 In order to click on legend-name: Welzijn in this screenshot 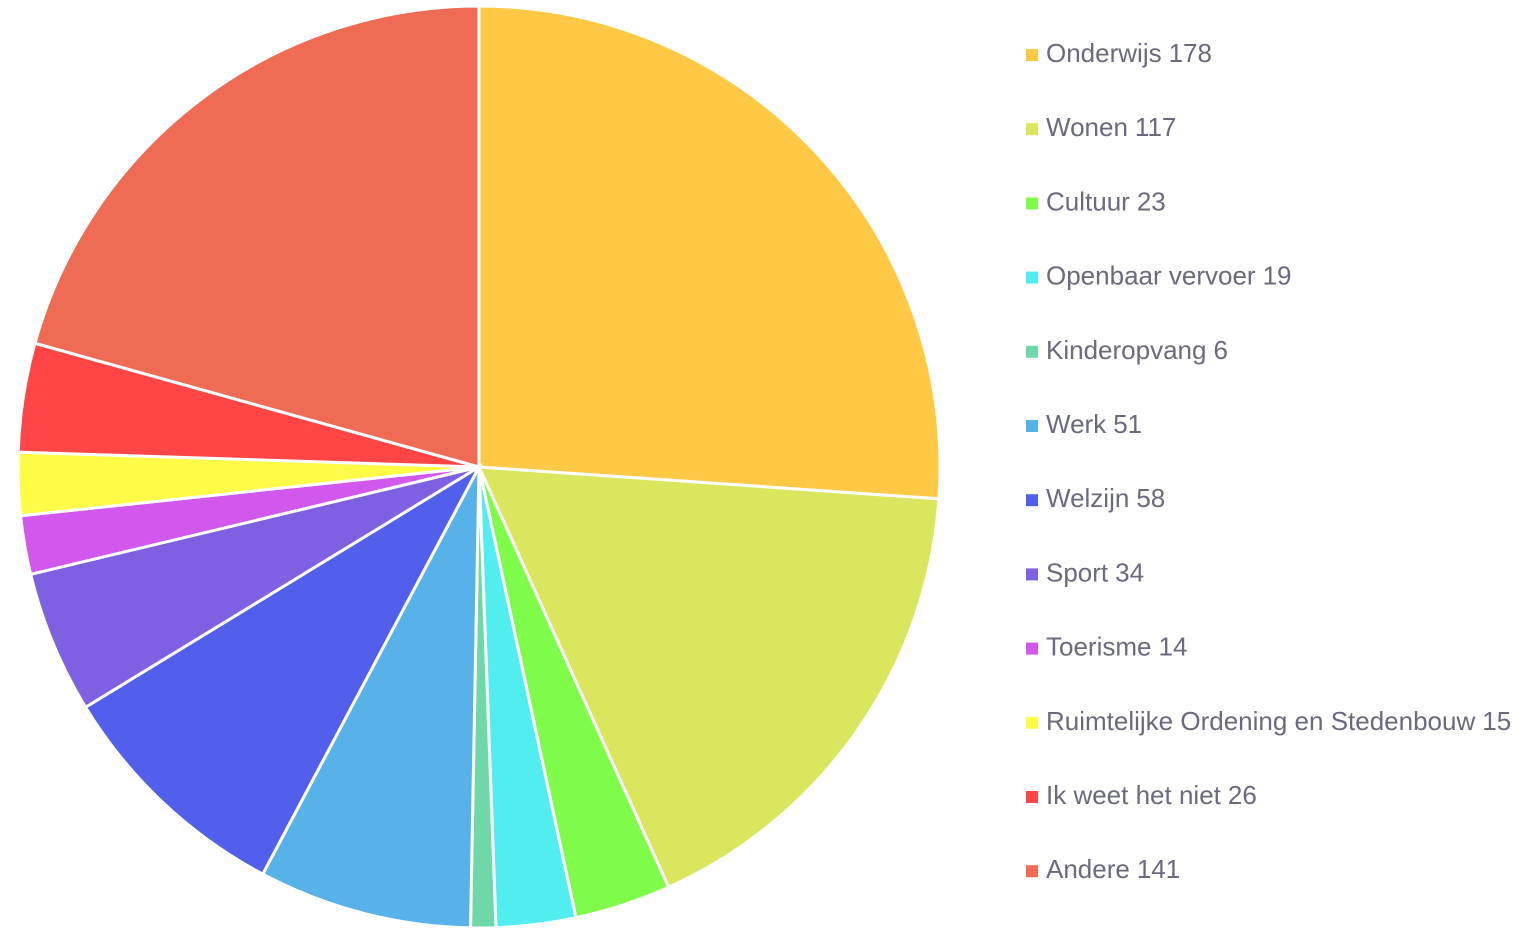, I will do `click(1087, 498)`.